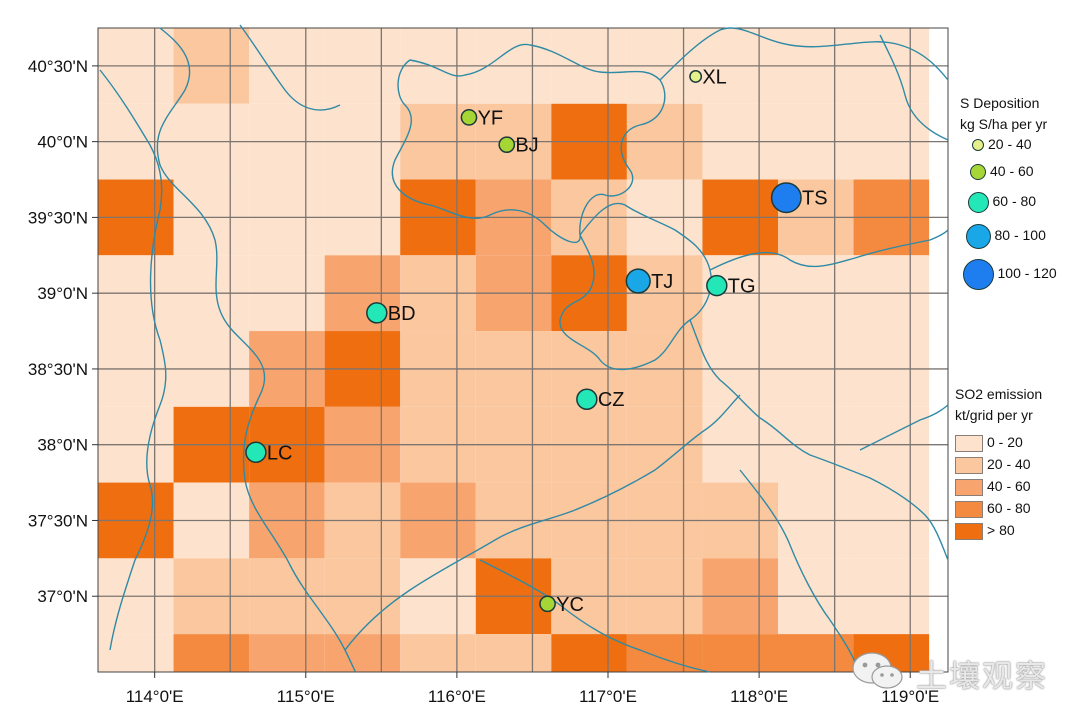 This screenshot has width=1089, height=725. Describe the element at coordinates (1005, 442) in the screenshot. I see `emission-legend-label: 0 - 20` at that location.